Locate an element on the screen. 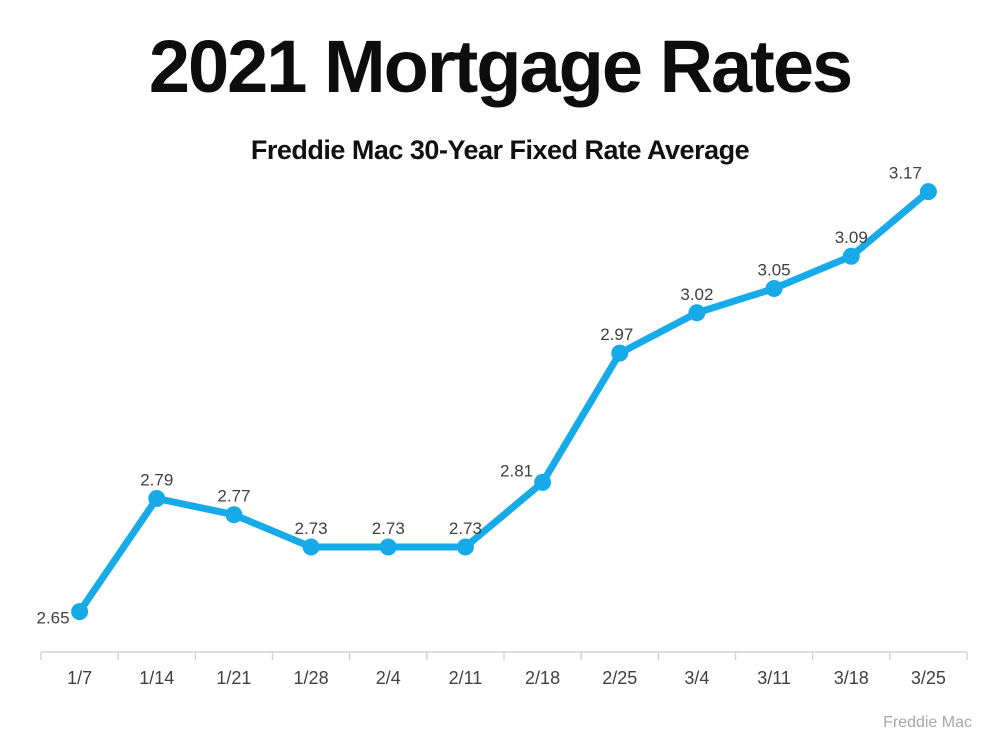 This screenshot has height=750, width=1000. x-tick-label: 2/11 is located at coordinates (466, 678).